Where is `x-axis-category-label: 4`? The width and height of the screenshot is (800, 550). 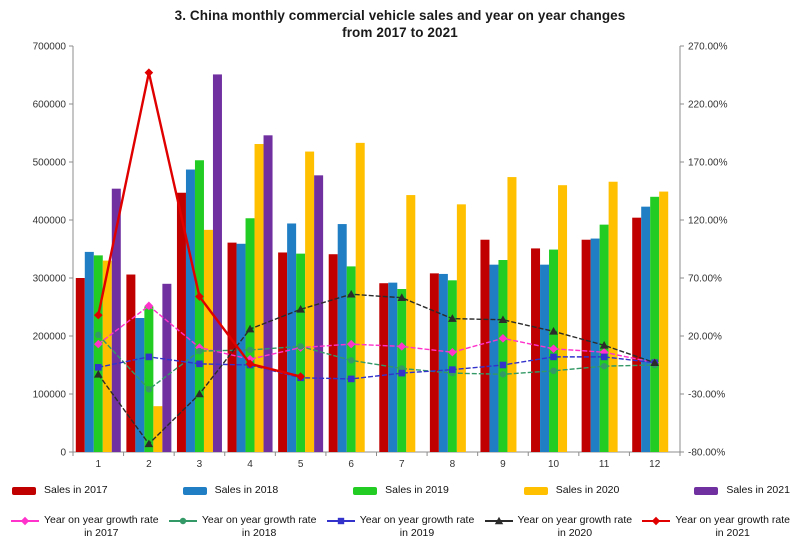 x-axis-category-label: 4 is located at coordinates (250, 464).